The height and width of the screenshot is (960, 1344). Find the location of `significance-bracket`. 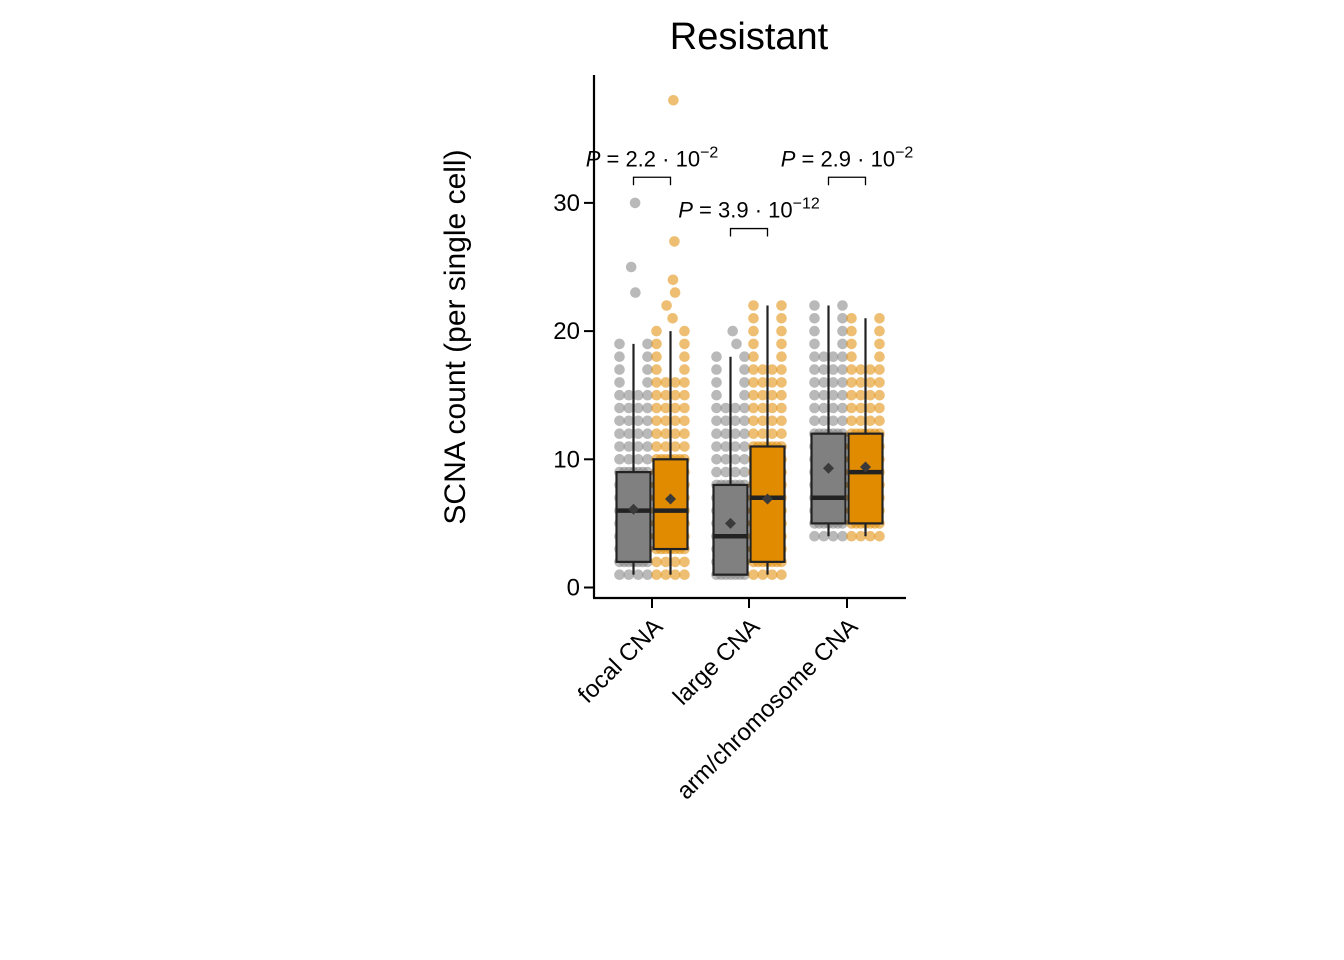

significance-bracket is located at coordinates (749, 232).